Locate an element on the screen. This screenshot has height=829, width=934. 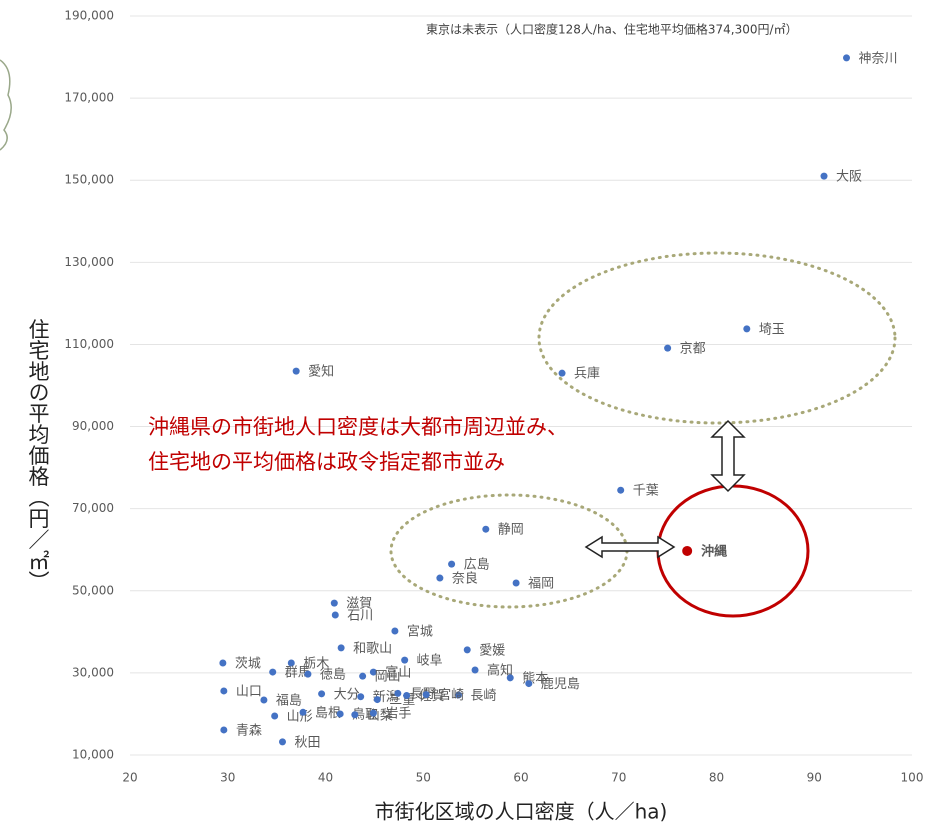
point-label: 愛知 is located at coordinates (321, 372).